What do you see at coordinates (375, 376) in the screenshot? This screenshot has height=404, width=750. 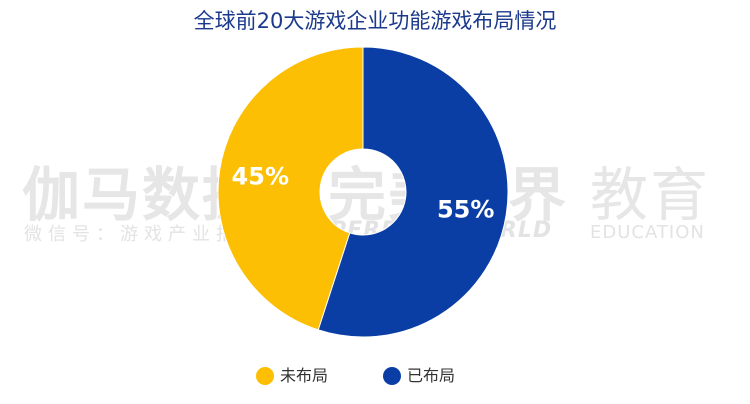 I see `legend: 未布局 已布局` at bounding box center [375, 376].